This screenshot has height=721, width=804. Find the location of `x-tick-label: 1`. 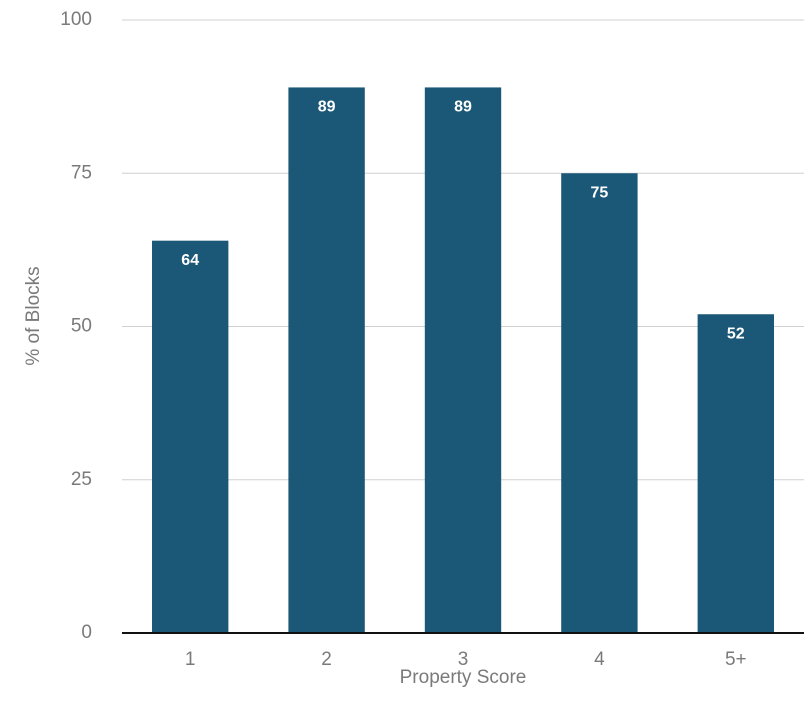

x-tick-label: 1 is located at coordinates (190, 659).